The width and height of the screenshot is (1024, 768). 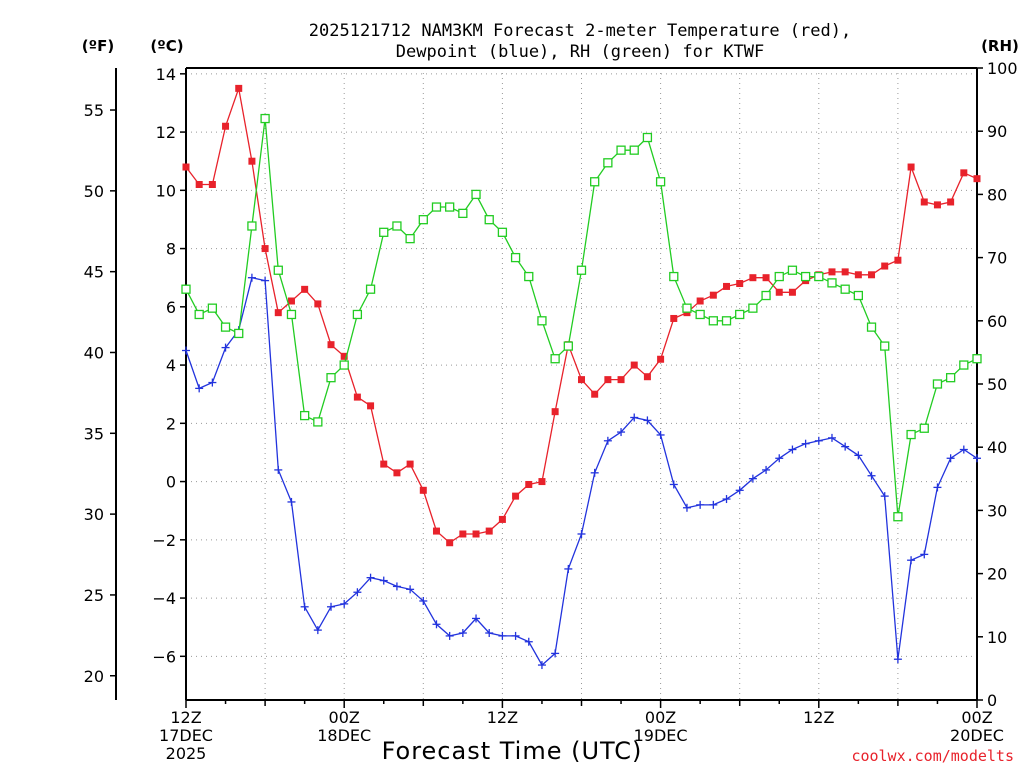 What do you see at coordinates (502, 717) in the screenshot?
I see `x-tick-label: 12Z` at bounding box center [502, 717].